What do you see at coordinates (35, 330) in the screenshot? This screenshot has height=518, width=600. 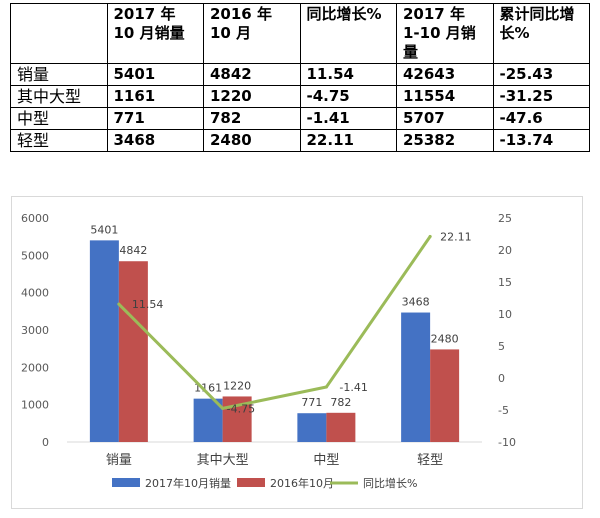 I see `left-axis-tick-label: 3000` at bounding box center [35, 330].